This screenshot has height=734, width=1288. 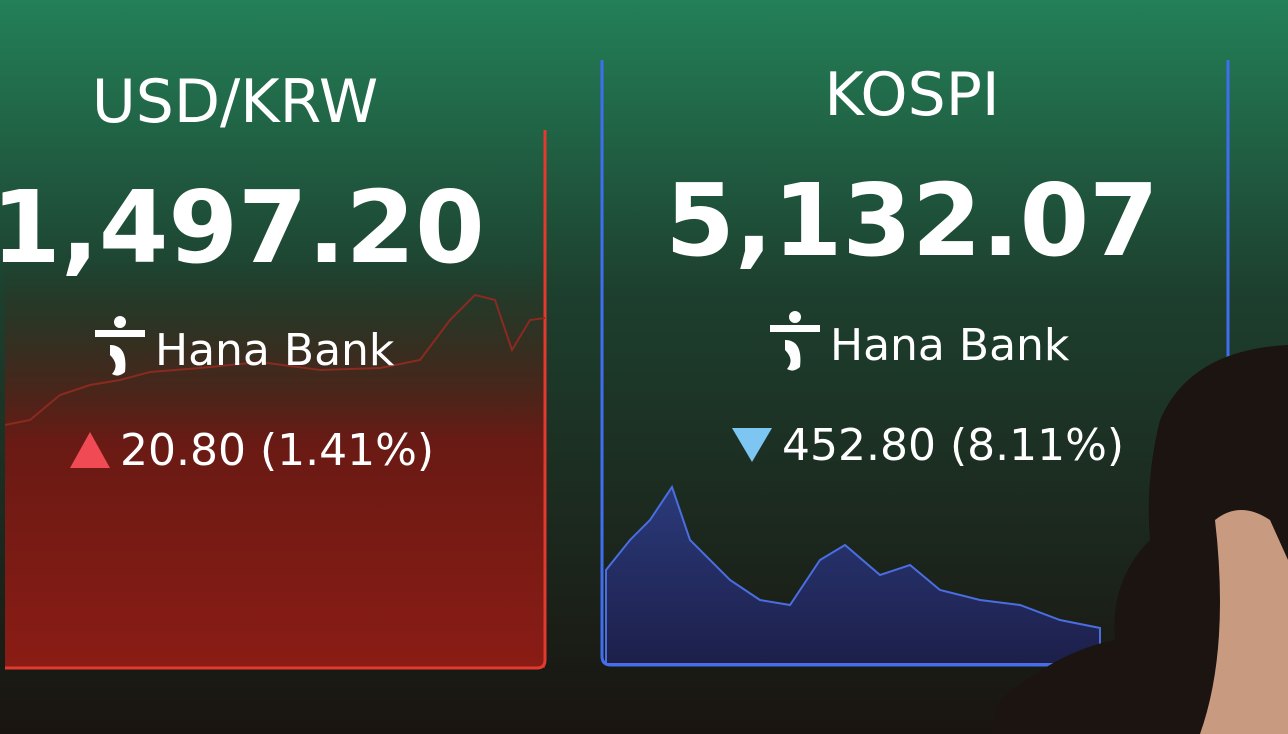 I want to click on up-arrow, so click(x=90, y=450).